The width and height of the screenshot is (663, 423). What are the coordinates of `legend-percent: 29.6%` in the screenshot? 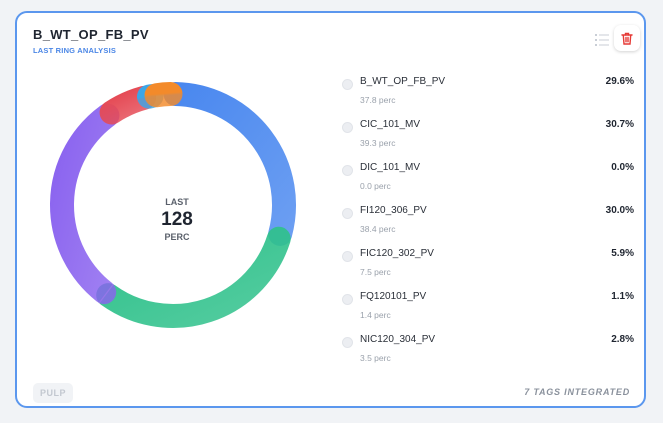 It's located at (619, 81).